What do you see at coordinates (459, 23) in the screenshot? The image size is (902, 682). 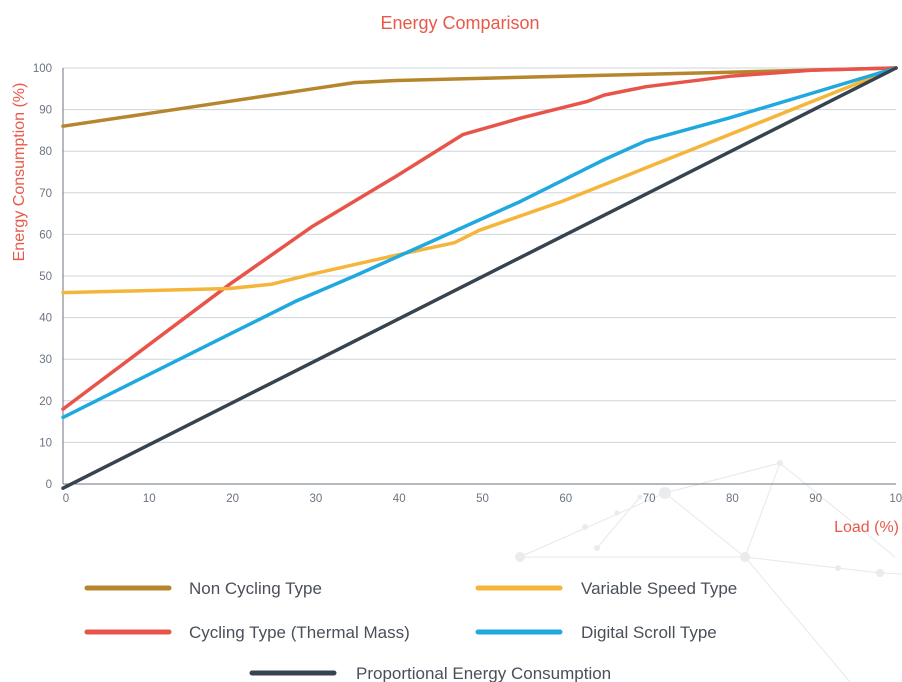 I see `chart-title: Energy Comparison` at bounding box center [459, 23].